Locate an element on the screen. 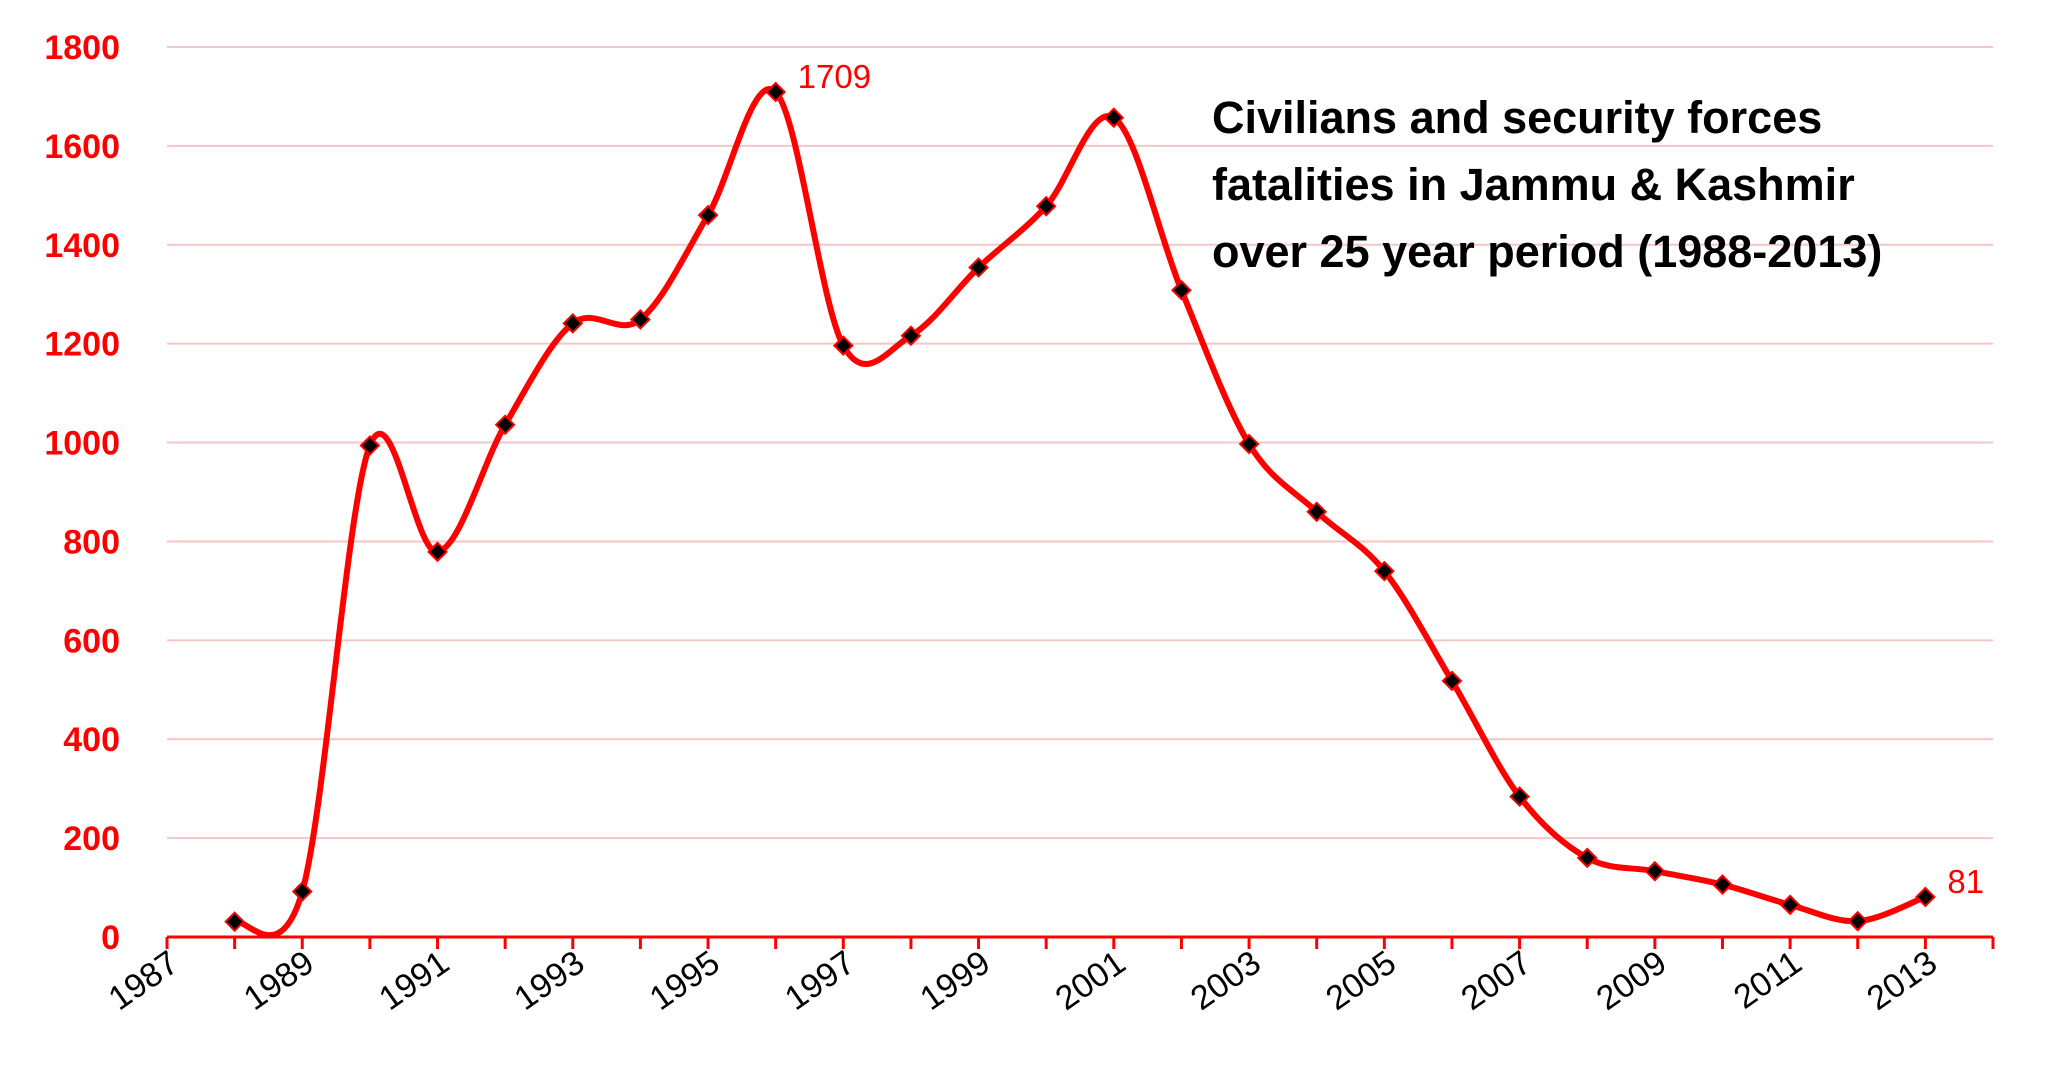 This screenshot has height=1081, width=2048. y-tick-label: 800 is located at coordinates (91, 542).